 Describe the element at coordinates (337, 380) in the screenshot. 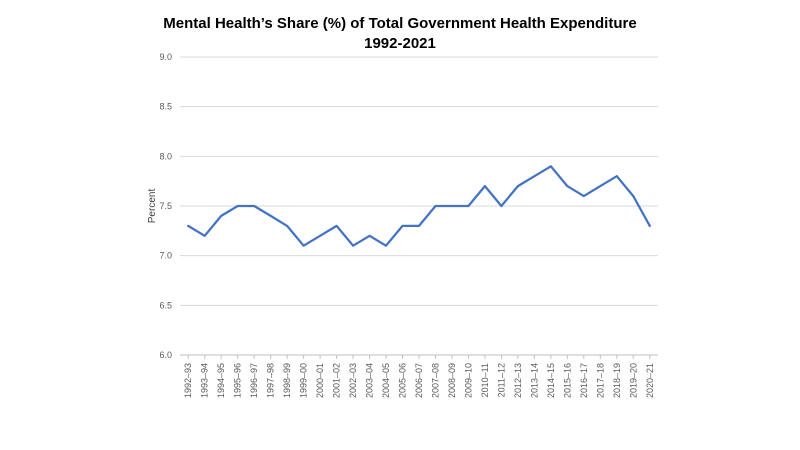

I see `x-tick-label: 2001–02` at that location.